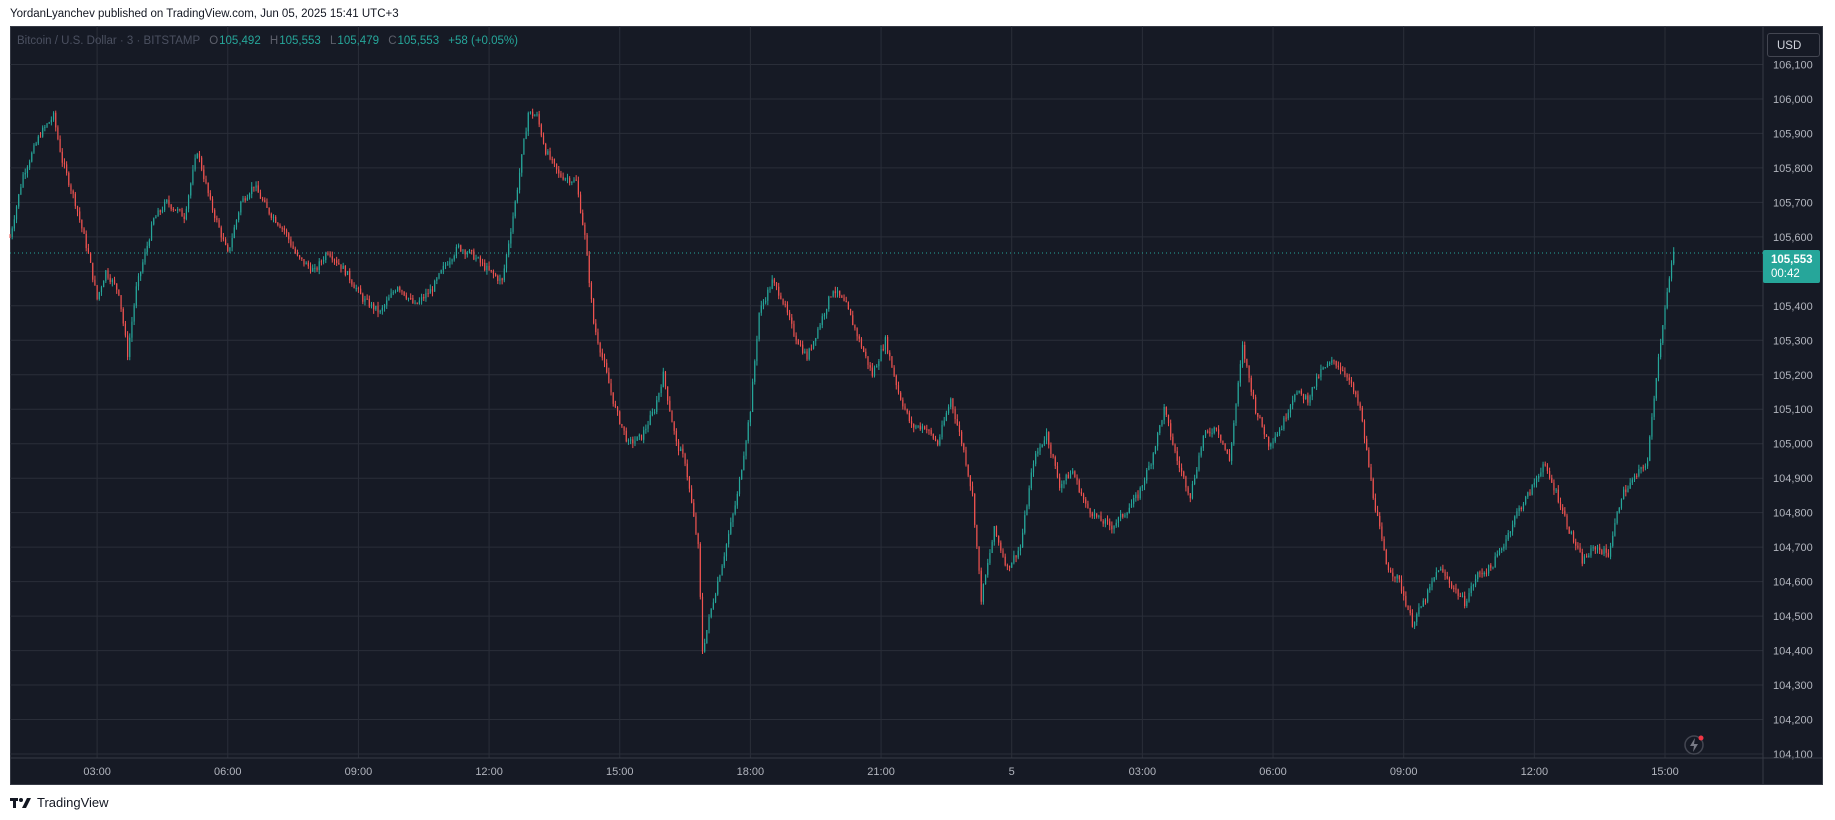 This screenshot has width=1835, height=820. Describe the element at coordinates (300, 41) in the screenshot. I see `high-value: 105,553` at that location.